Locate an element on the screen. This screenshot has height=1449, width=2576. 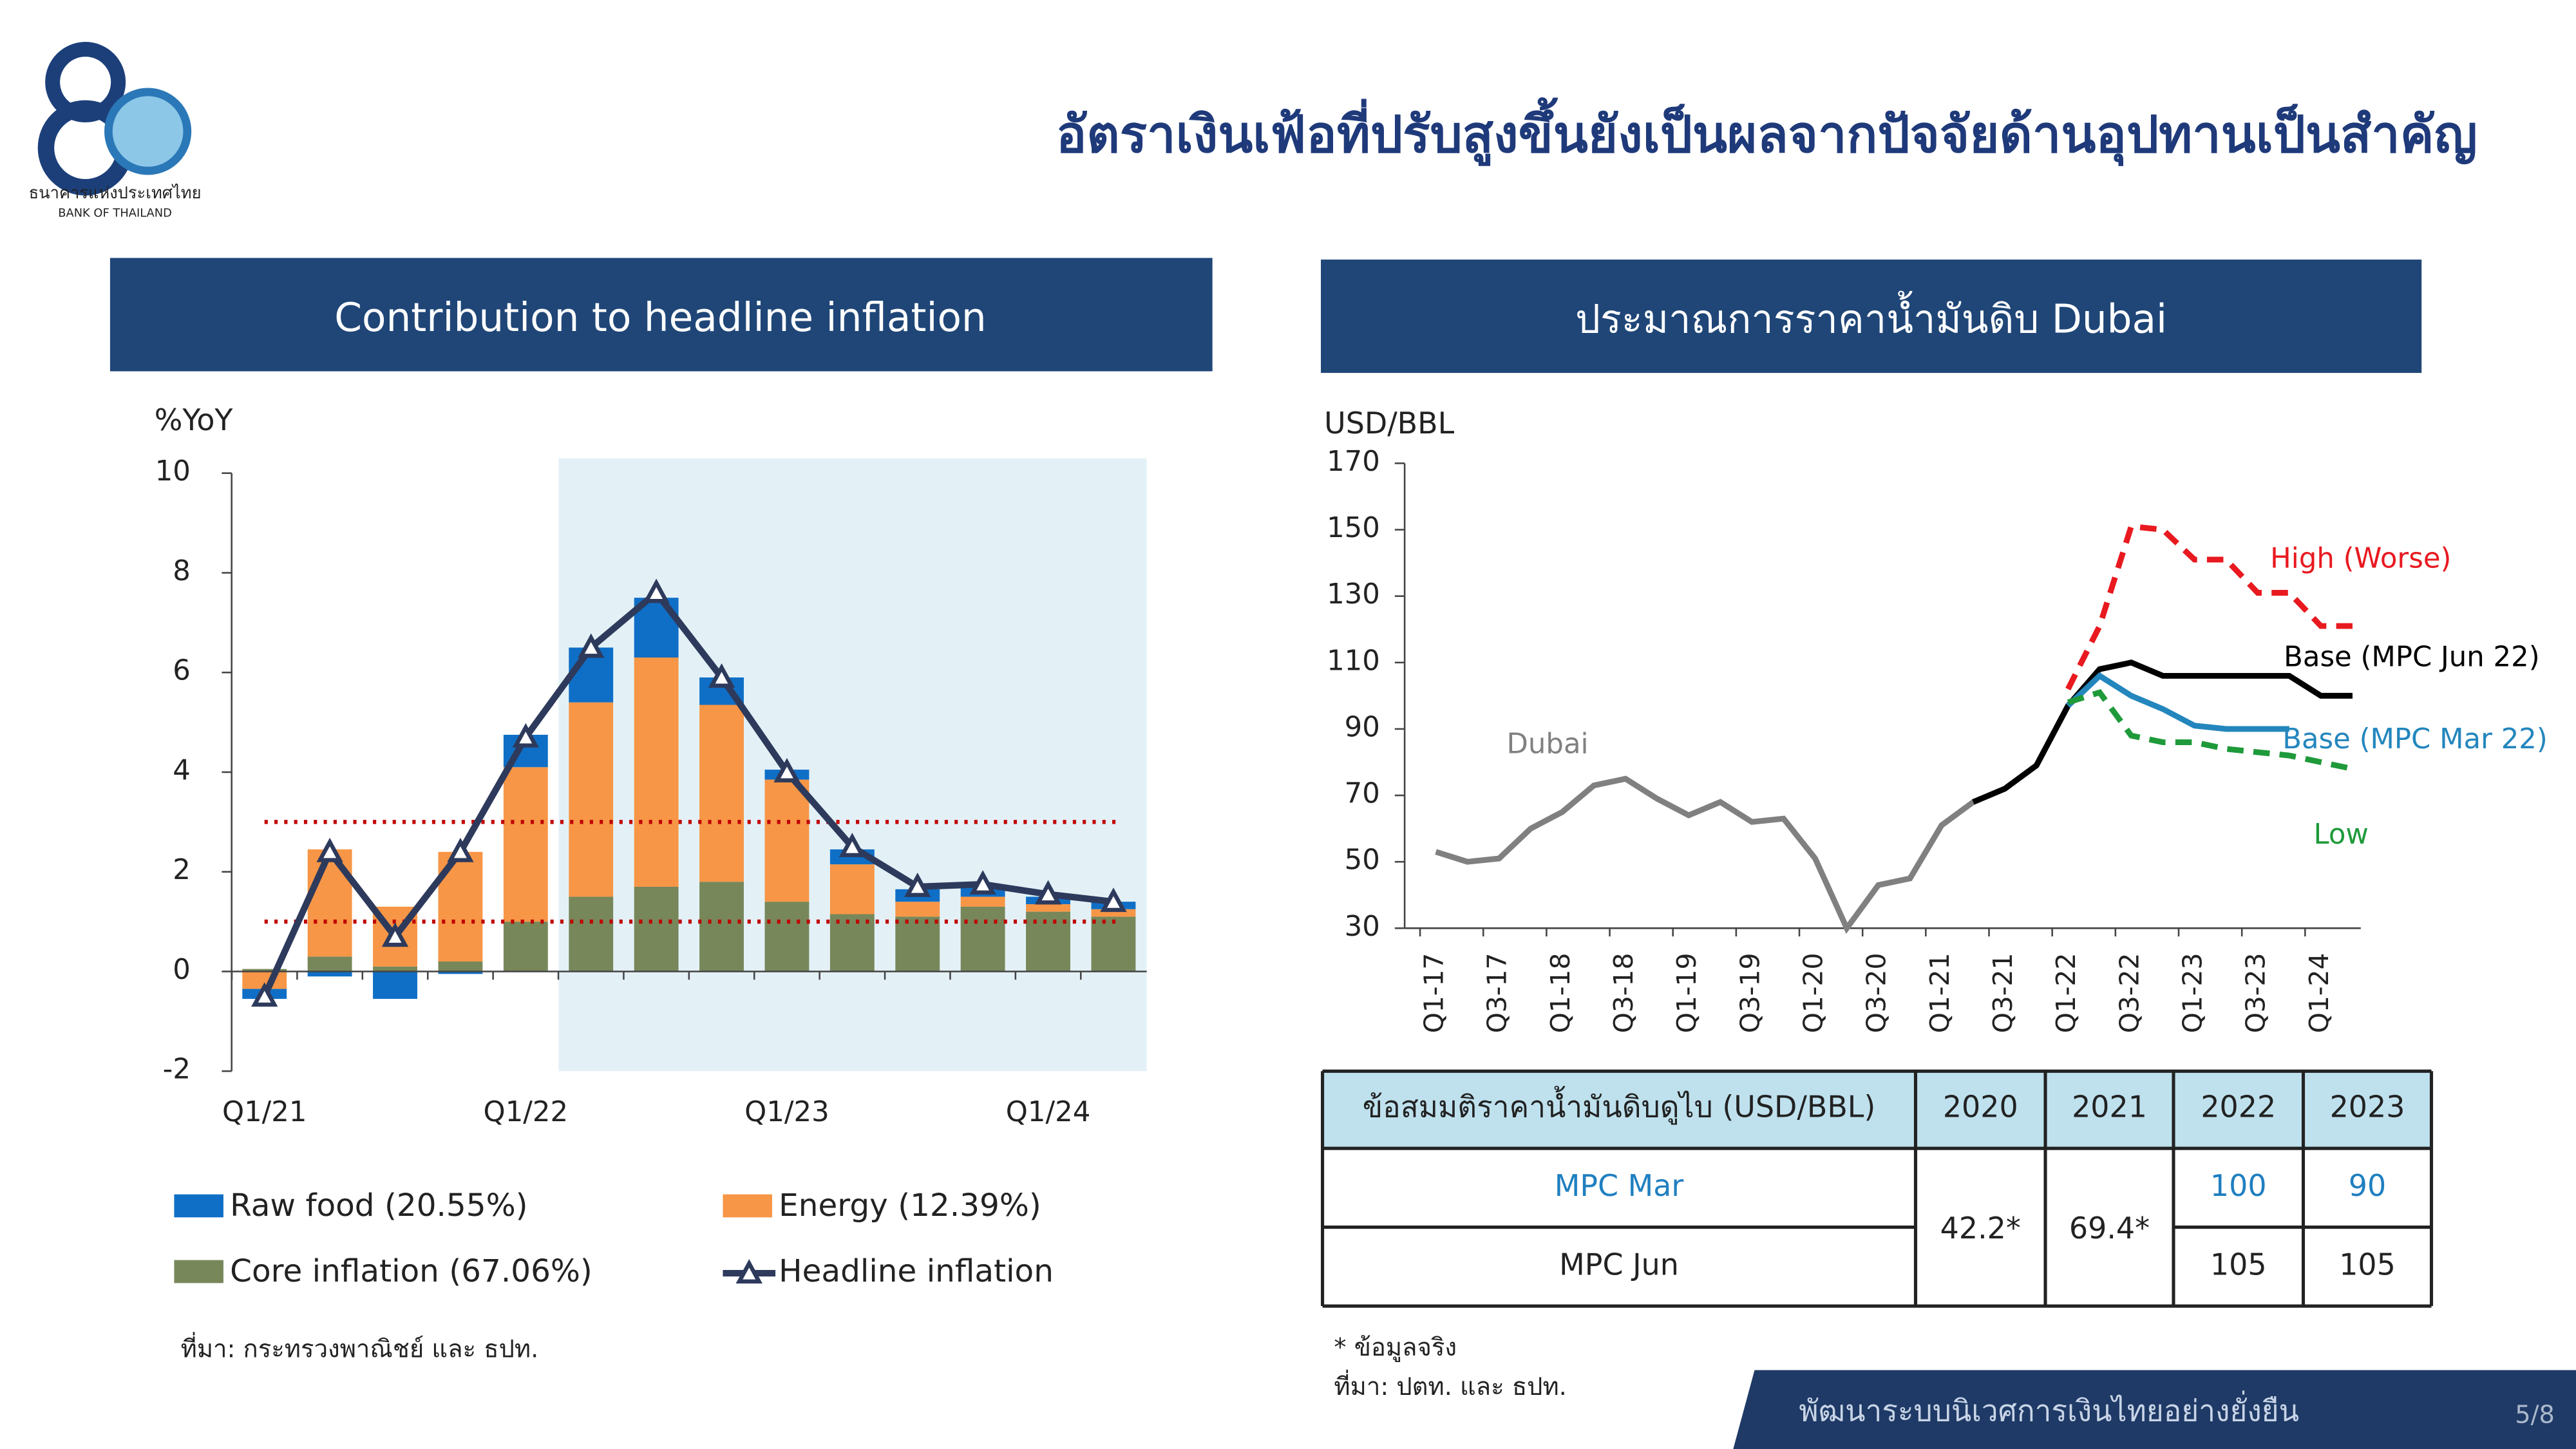
y-tick-label: -2 is located at coordinates (177, 1070).